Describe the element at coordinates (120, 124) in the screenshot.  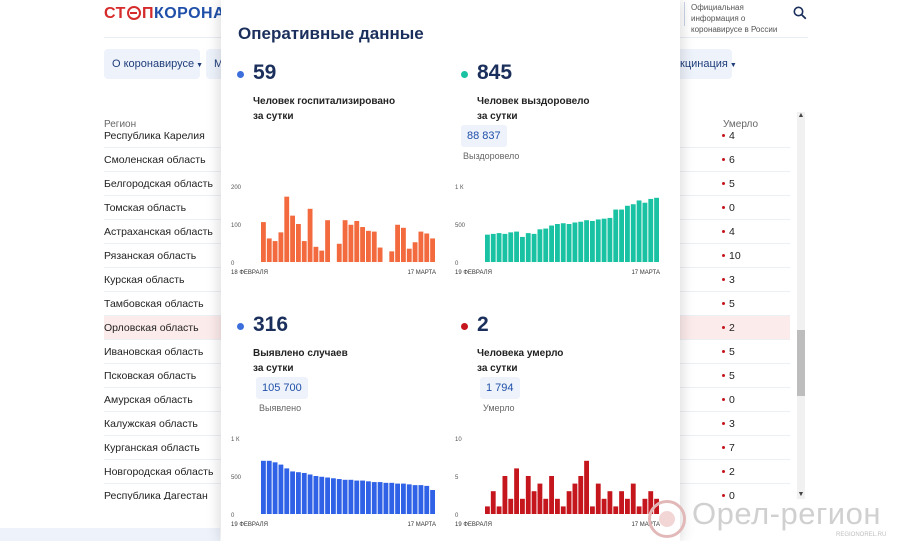
I see `column-region: Регион` at that location.